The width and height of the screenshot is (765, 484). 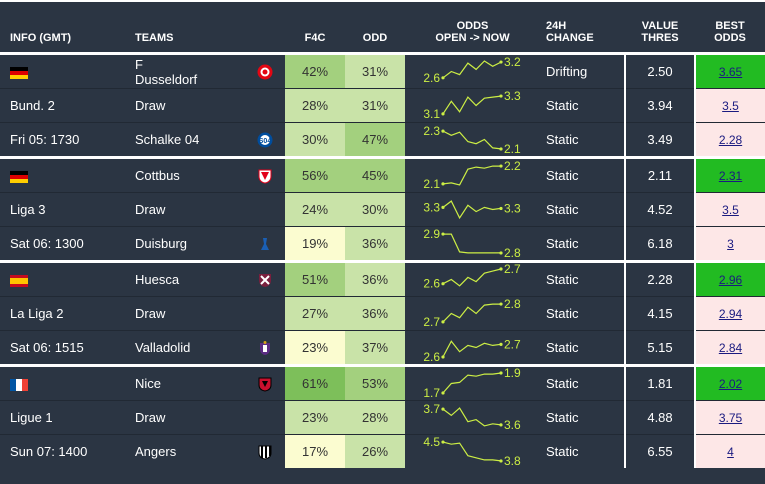 What do you see at coordinates (382, 70) in the screenshot?
I see `match-row: F Dusseldorf 42% 31% 2.6 3.2 Drifting 2.50 3.65` at bounding box center [382, 70].